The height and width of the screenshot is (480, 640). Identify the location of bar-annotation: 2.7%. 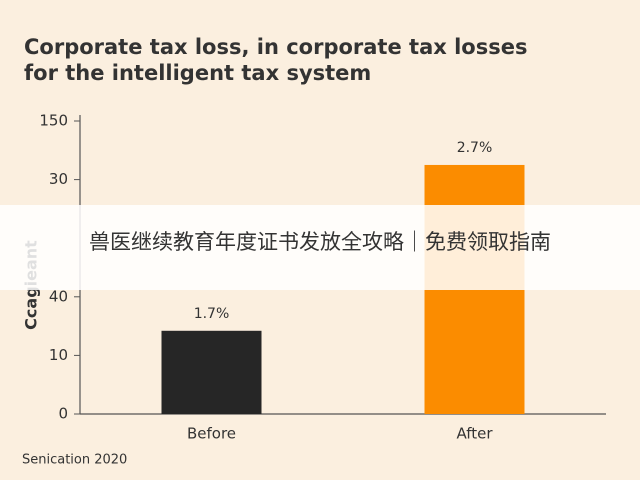
(475, 148).